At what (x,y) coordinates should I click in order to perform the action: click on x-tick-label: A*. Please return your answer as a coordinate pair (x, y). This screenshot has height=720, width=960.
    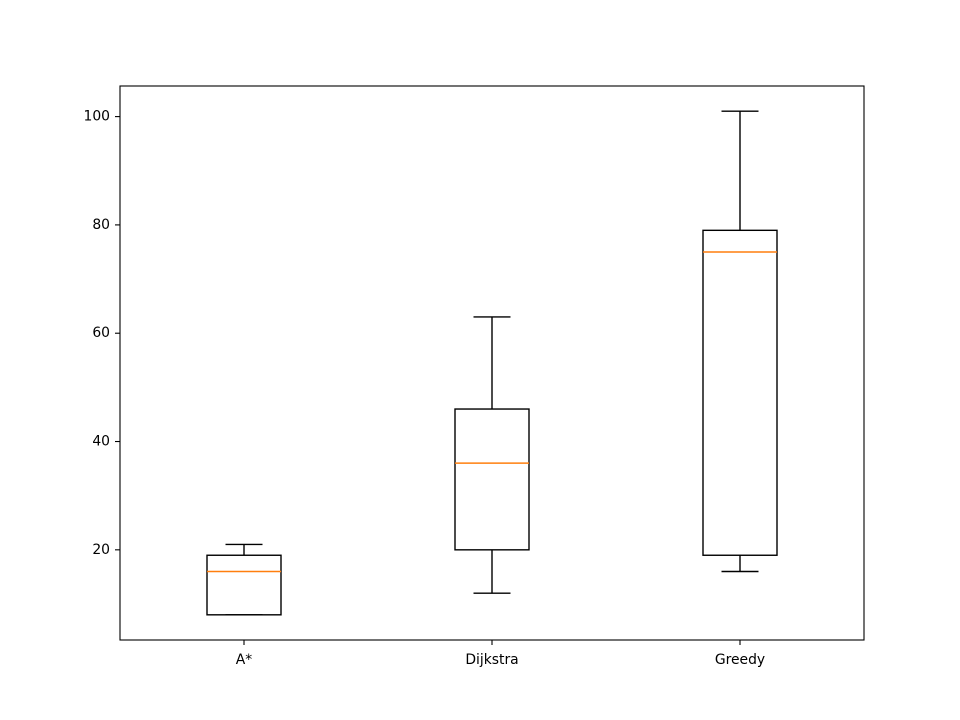
    Looking at the image, I should click on (244, 660).